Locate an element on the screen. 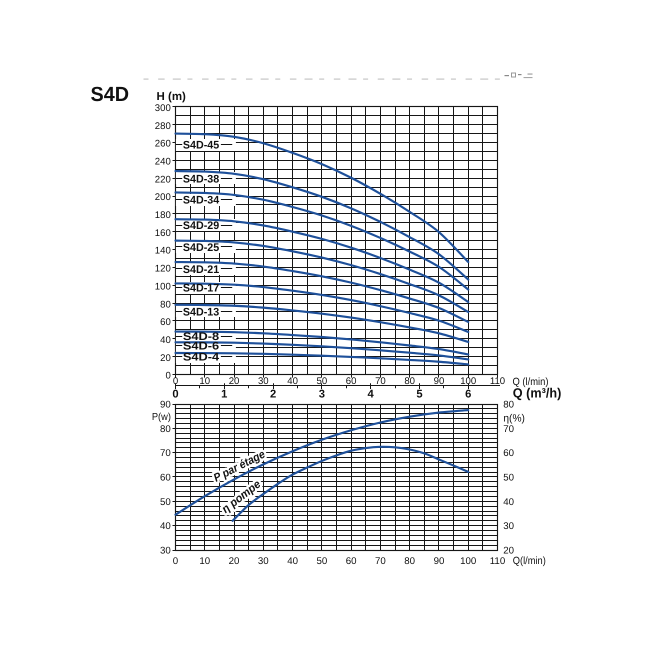 The width and height of the screenshot is (650, 650). svg-text: Q (m³/h) is located at coordinates (537, 393).